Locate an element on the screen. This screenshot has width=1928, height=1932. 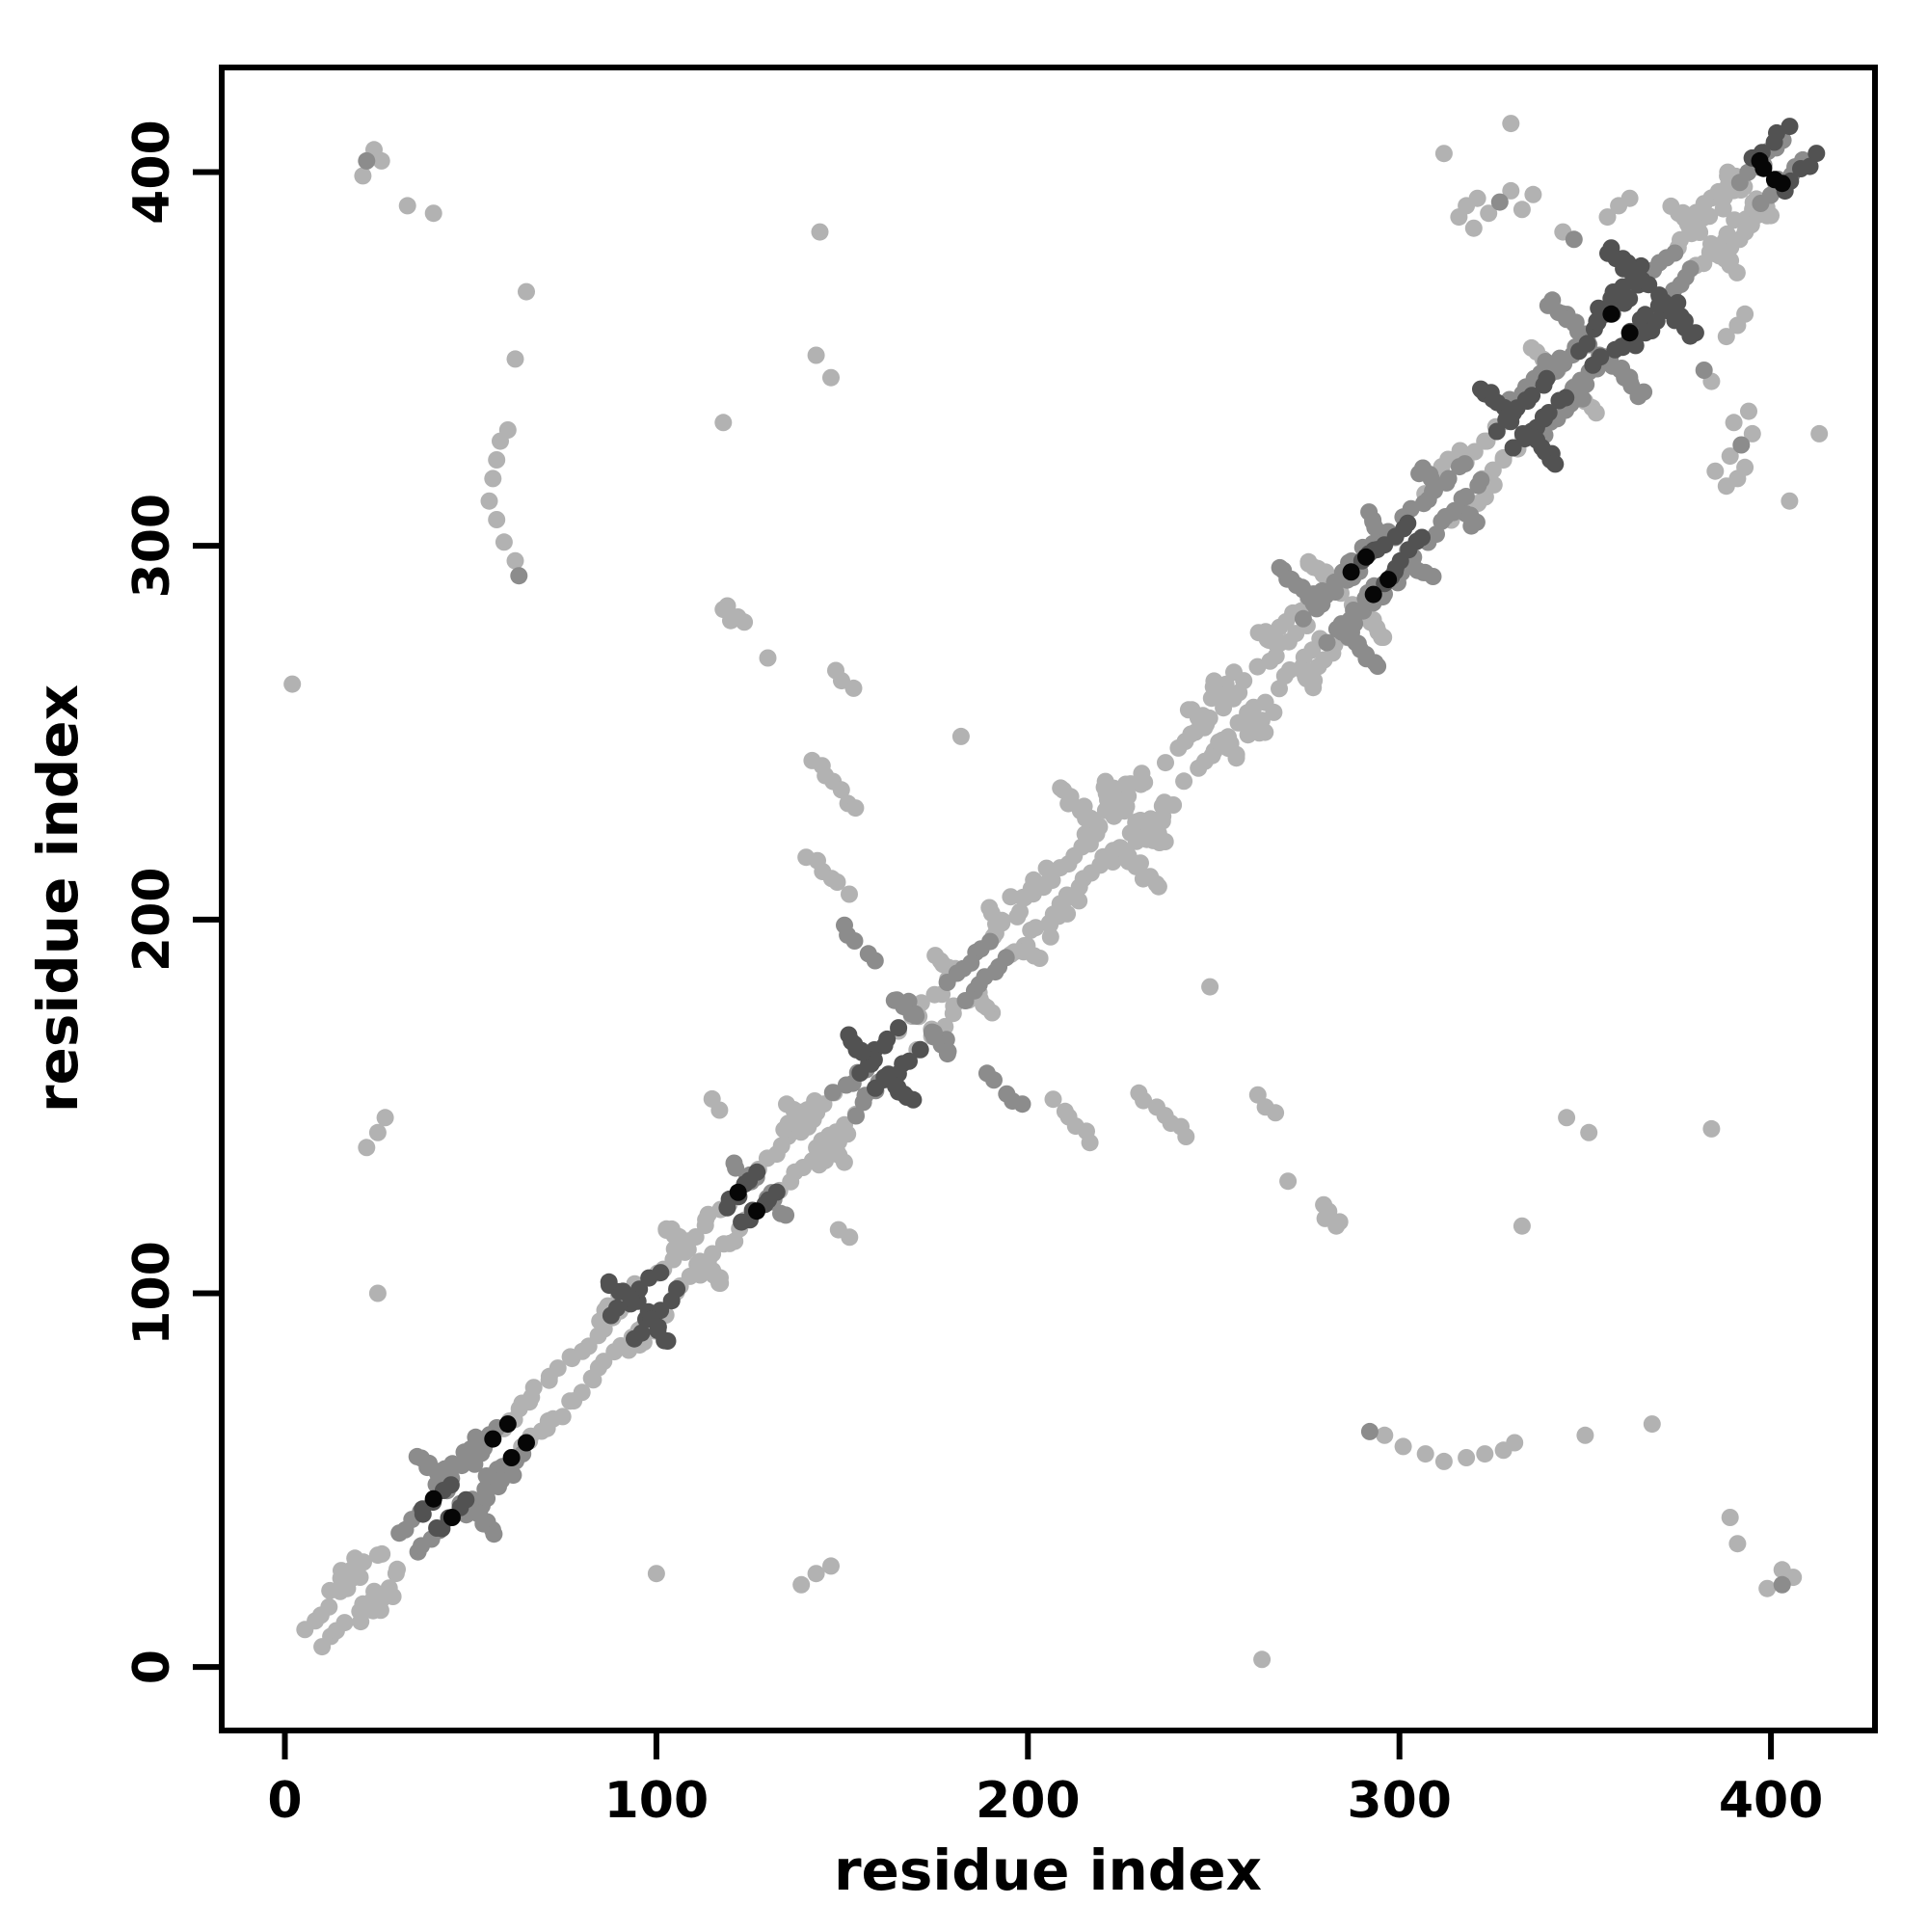
x-tick-label: 200 is located at coordinates (1028, 1801).